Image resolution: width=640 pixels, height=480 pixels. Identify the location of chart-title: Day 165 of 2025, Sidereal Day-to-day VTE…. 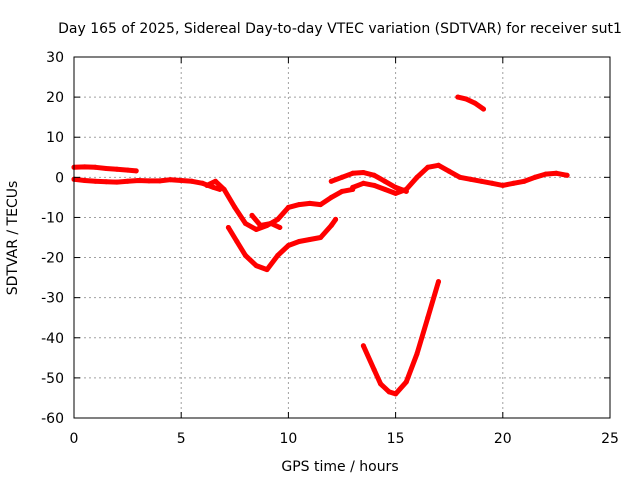
(340, 29).